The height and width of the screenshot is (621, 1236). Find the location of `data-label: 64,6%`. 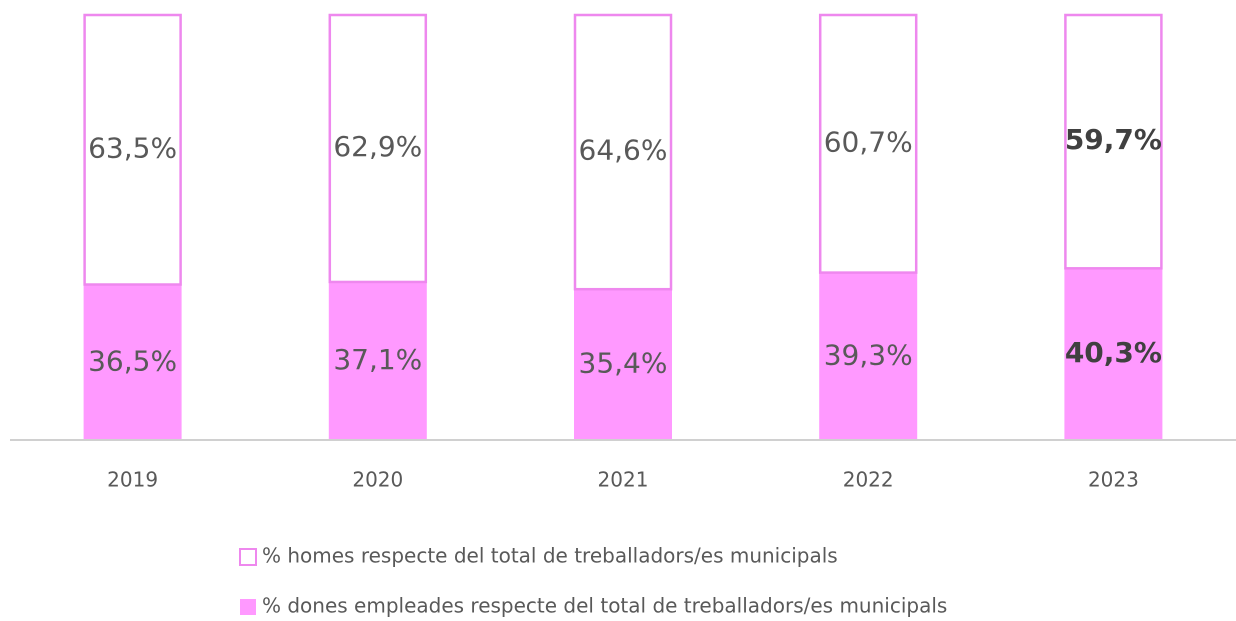

data-label: 64,6% is located at coordinates (623, 150).